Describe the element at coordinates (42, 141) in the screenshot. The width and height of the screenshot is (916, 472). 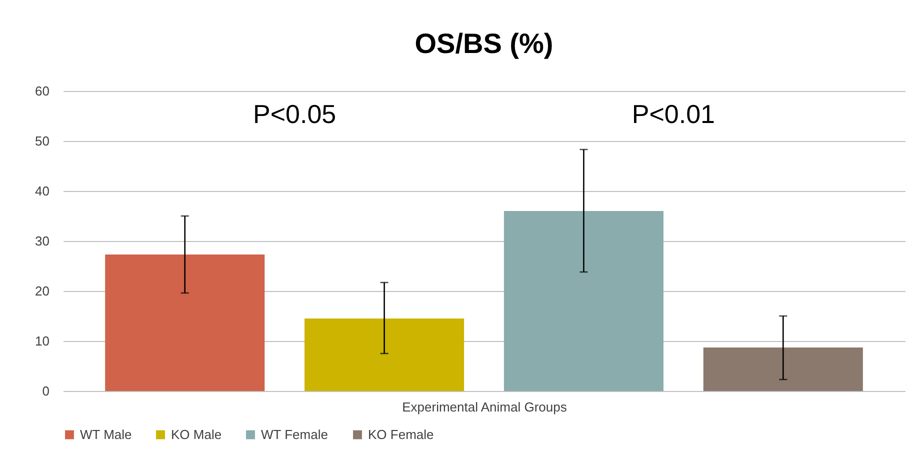
I see `y-tick-label: 50` at that location.